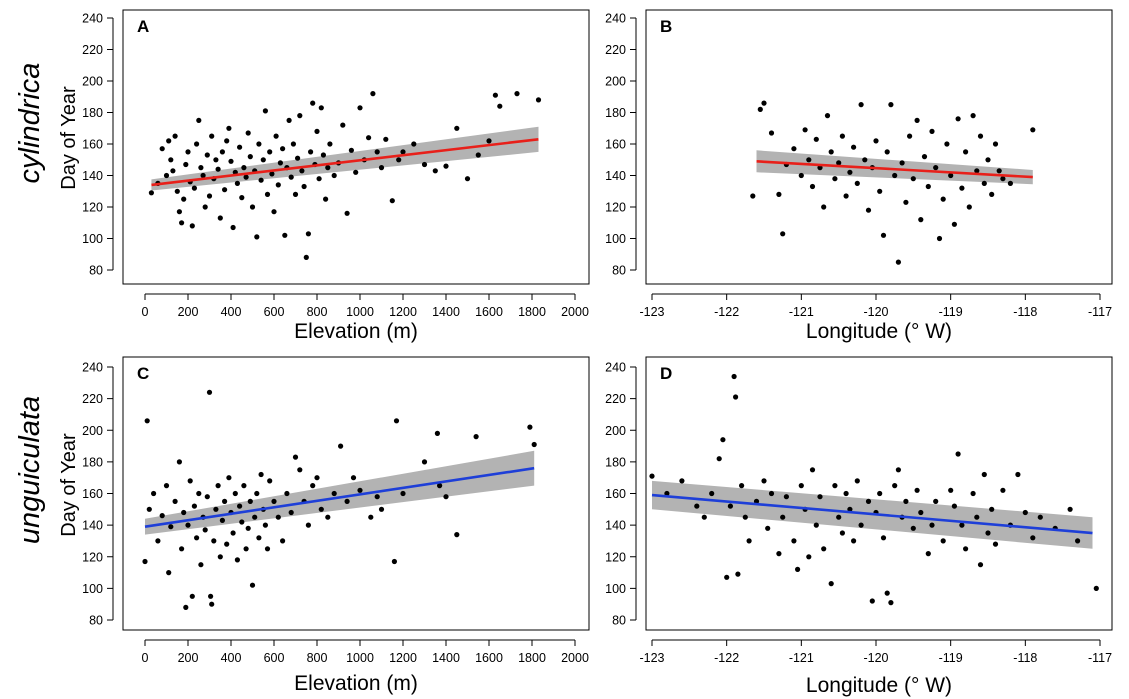  What do you see at coordinates (575, 312) in the screenshot?
I see `x-tick-label: 2000` at bounding box center [575, 312].